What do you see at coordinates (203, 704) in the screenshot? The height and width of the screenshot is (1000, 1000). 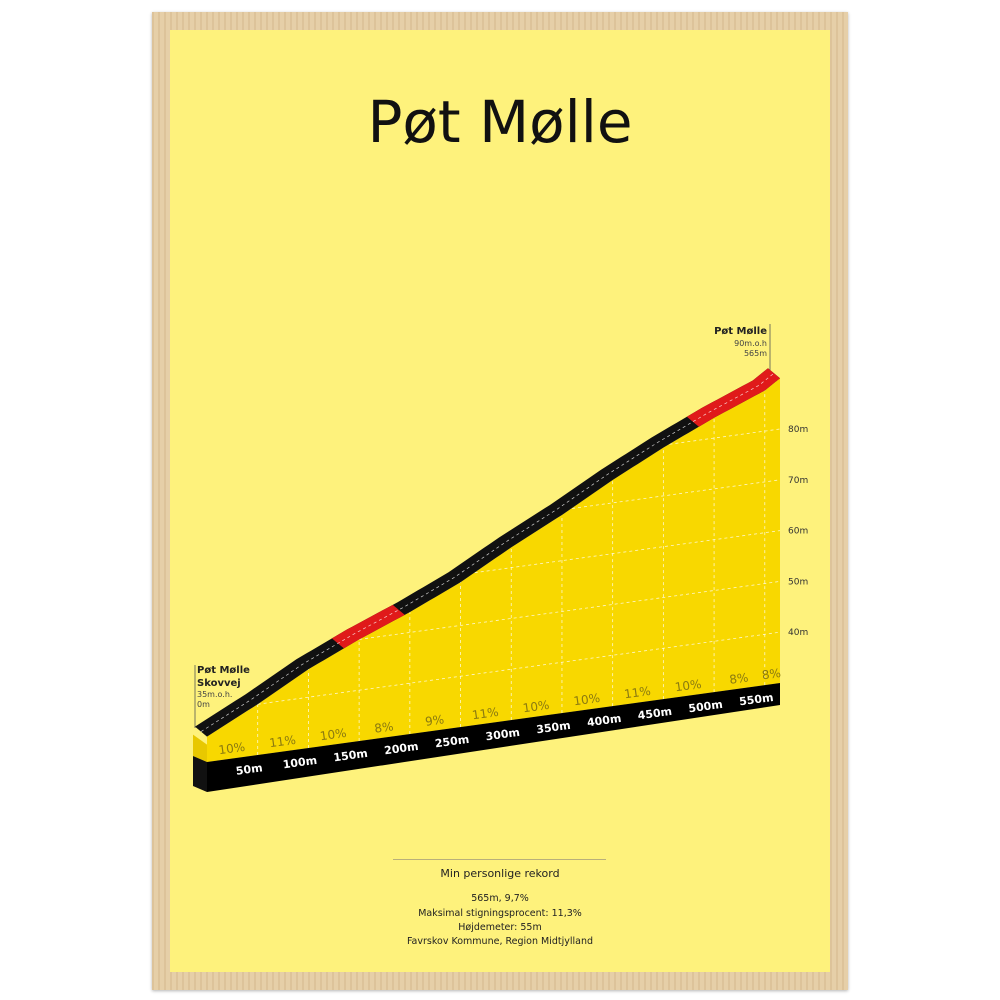 I see `start-distance: 0m` at bounding box center [203, 704].